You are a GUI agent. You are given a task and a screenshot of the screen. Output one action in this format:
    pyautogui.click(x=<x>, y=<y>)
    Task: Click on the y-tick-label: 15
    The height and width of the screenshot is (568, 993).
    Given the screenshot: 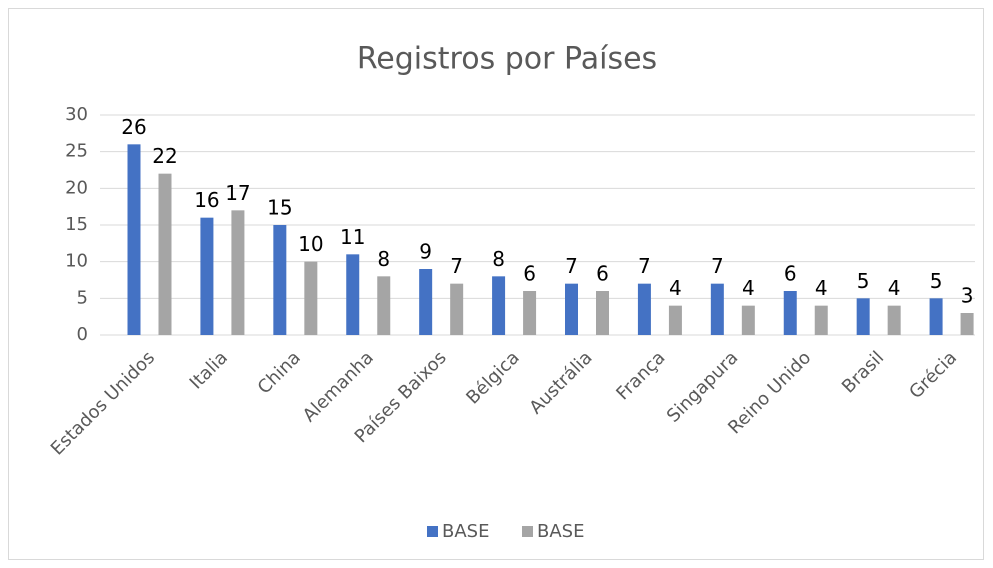 What is the action you would take?
    pyautogui.click(x=76, y=224)
    